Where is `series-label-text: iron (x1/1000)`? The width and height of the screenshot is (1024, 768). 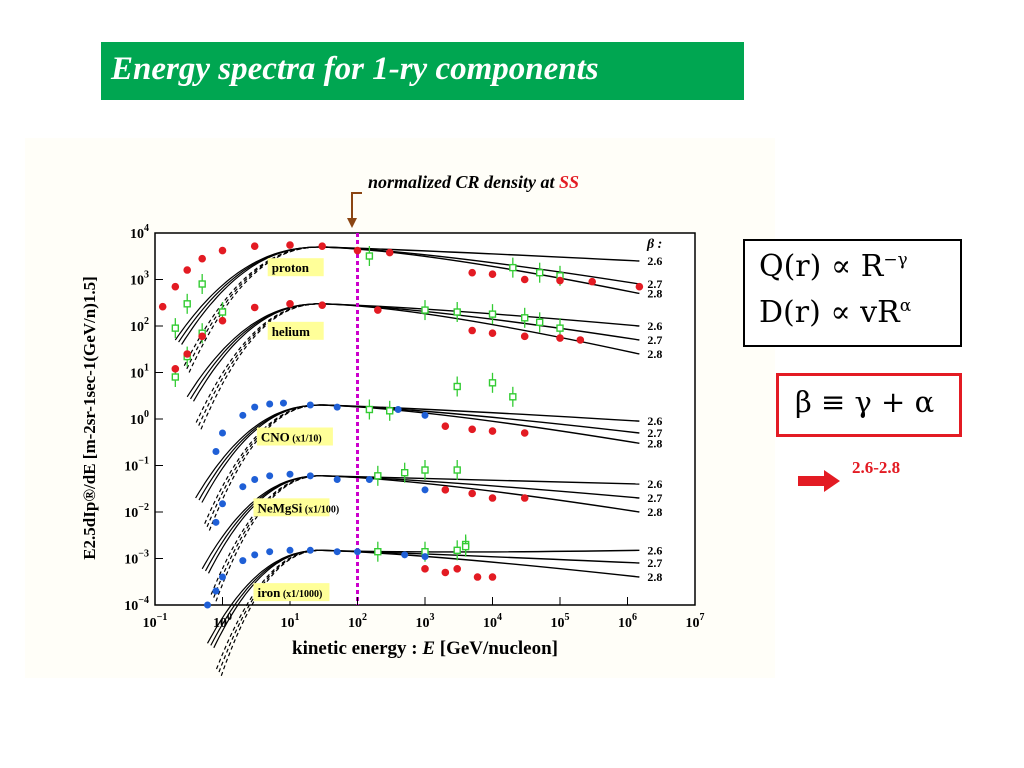
series-label-text: iron (x1/1000) is located at coordinates (289, 592).